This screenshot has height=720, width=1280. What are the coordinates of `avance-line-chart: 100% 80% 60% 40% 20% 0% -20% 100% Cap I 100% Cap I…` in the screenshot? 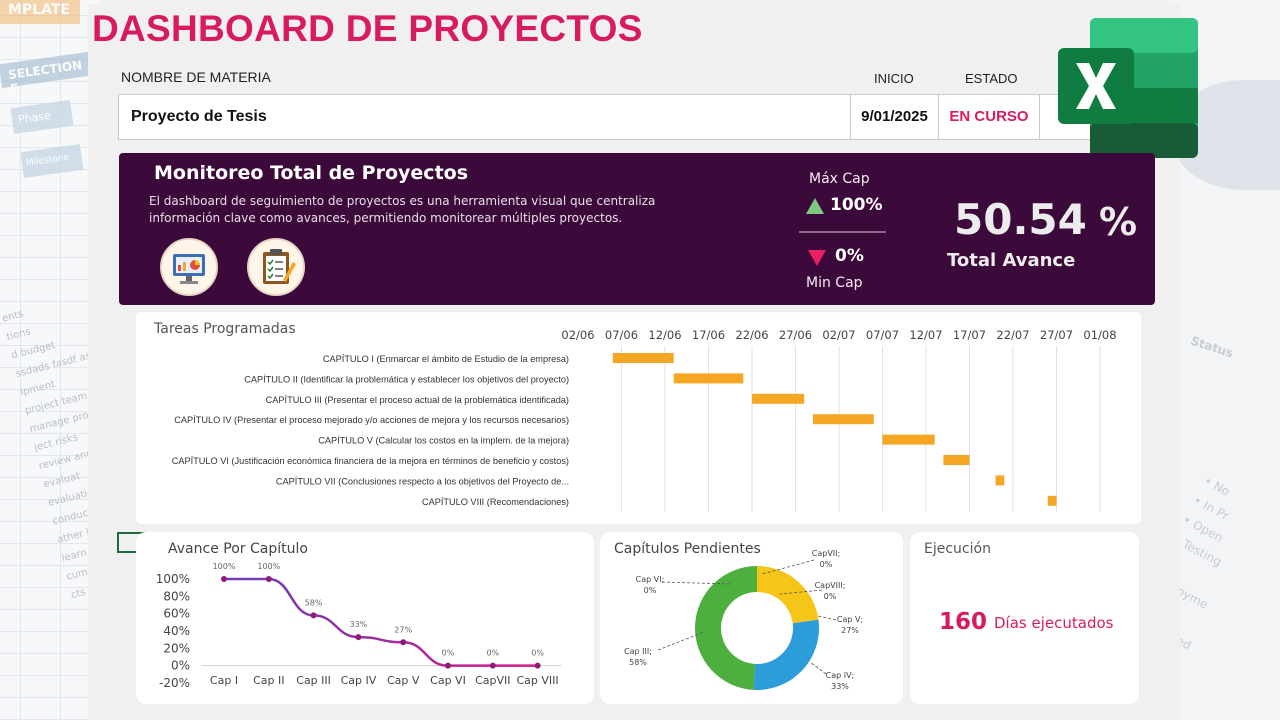 It's located at (358, 626).